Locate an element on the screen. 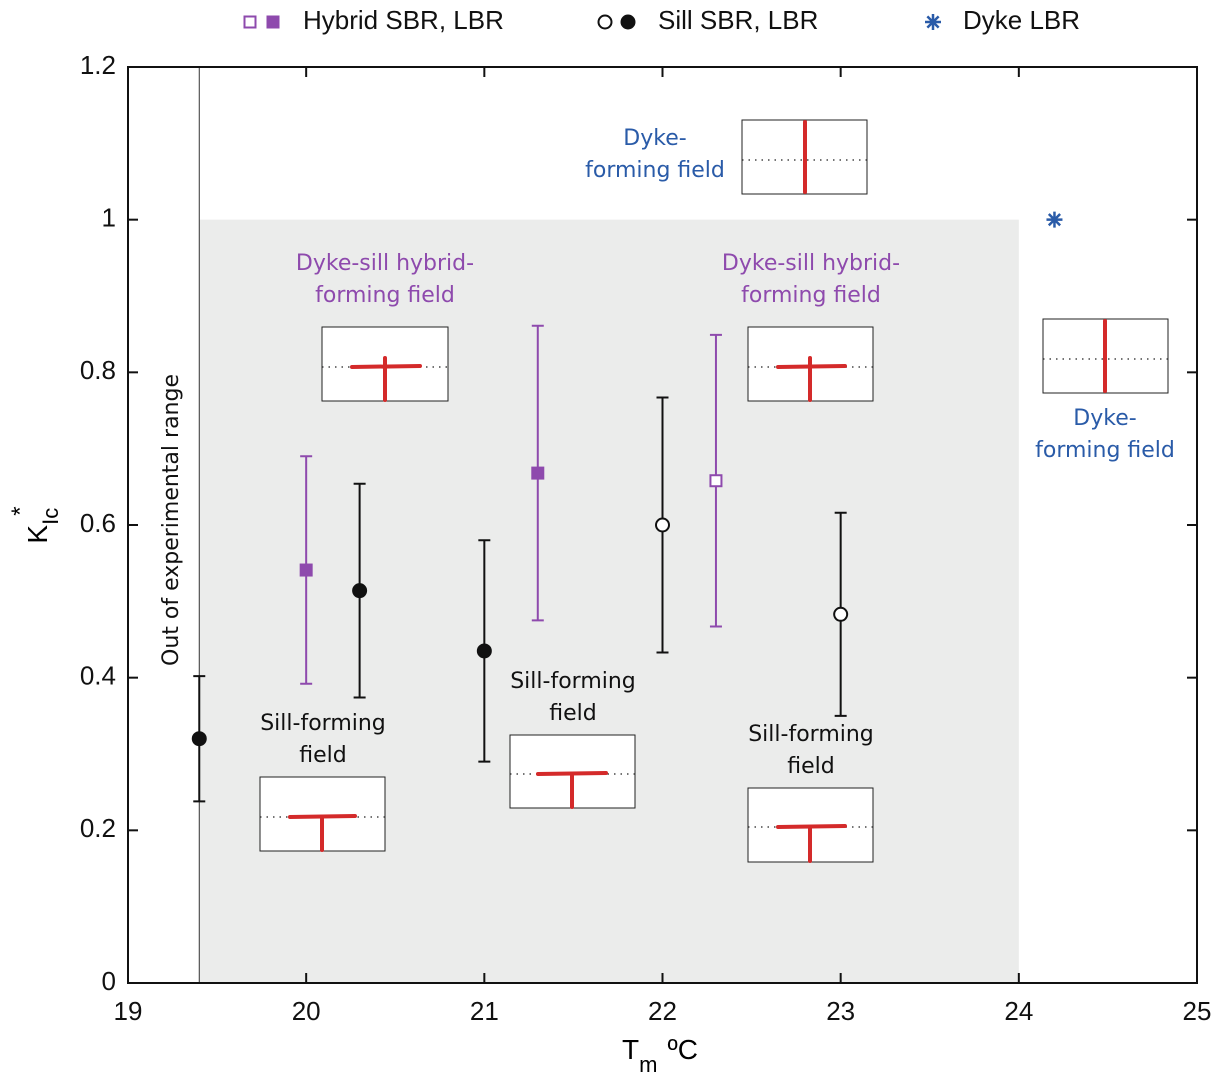 Image resolution: width=1226 pixels, height=1080 pixels. annotation: Out of experimental range is located at coordinates (171, 520).